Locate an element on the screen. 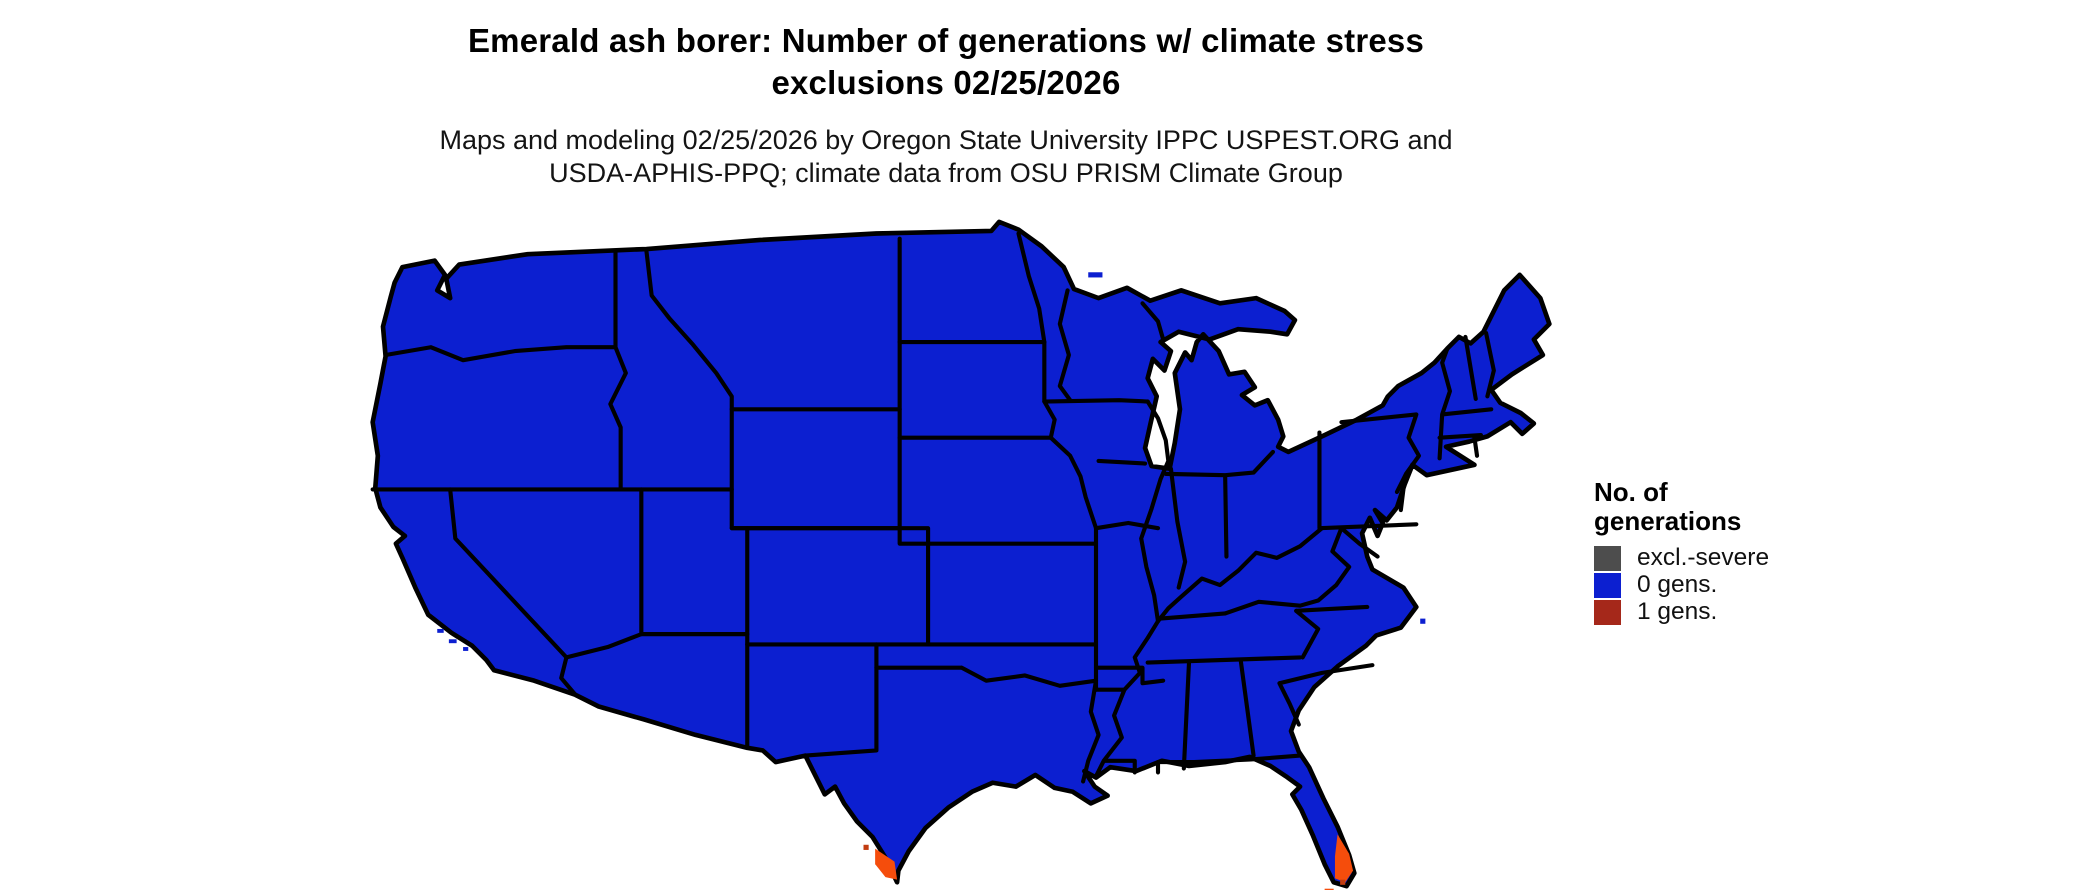  highlight-south-florida is located at coordinates (1339, 862).